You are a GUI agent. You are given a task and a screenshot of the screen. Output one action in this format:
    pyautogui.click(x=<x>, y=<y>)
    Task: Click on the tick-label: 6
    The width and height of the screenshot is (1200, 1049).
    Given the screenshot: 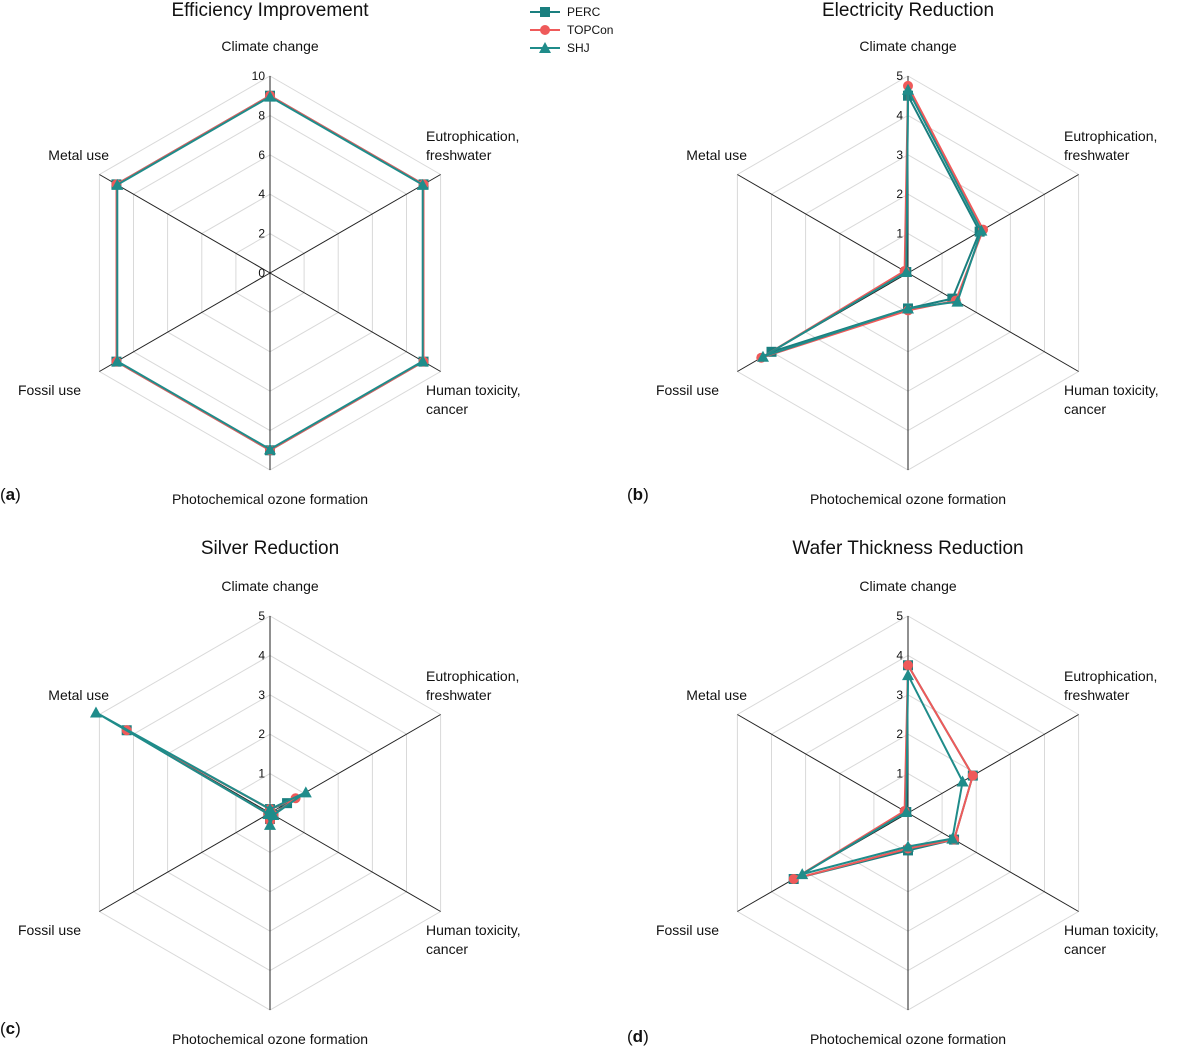 What is the action you would take?
    pyautogui.click(x=261, y=155)
    